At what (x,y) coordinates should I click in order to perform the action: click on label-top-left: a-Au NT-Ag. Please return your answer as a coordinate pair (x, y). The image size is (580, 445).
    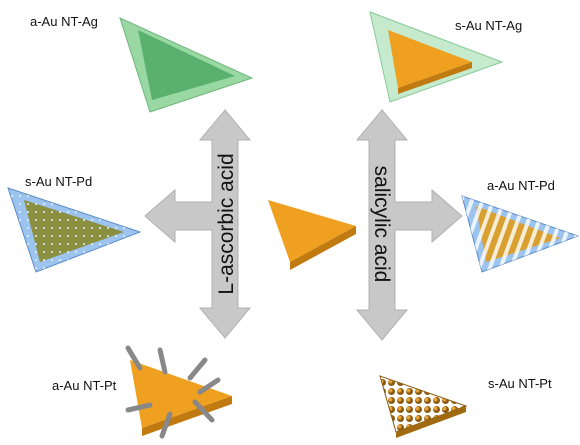
    Looking at the image, I should click on (64, 21).